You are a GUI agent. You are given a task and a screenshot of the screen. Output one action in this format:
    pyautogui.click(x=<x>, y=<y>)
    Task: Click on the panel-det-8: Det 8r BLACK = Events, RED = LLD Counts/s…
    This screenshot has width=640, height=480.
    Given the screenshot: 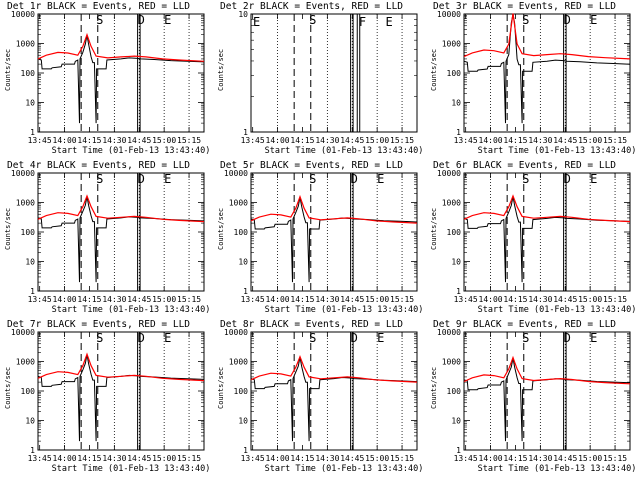 What is the action you would take?
    pyautogui.click(x=320, y=396)
    